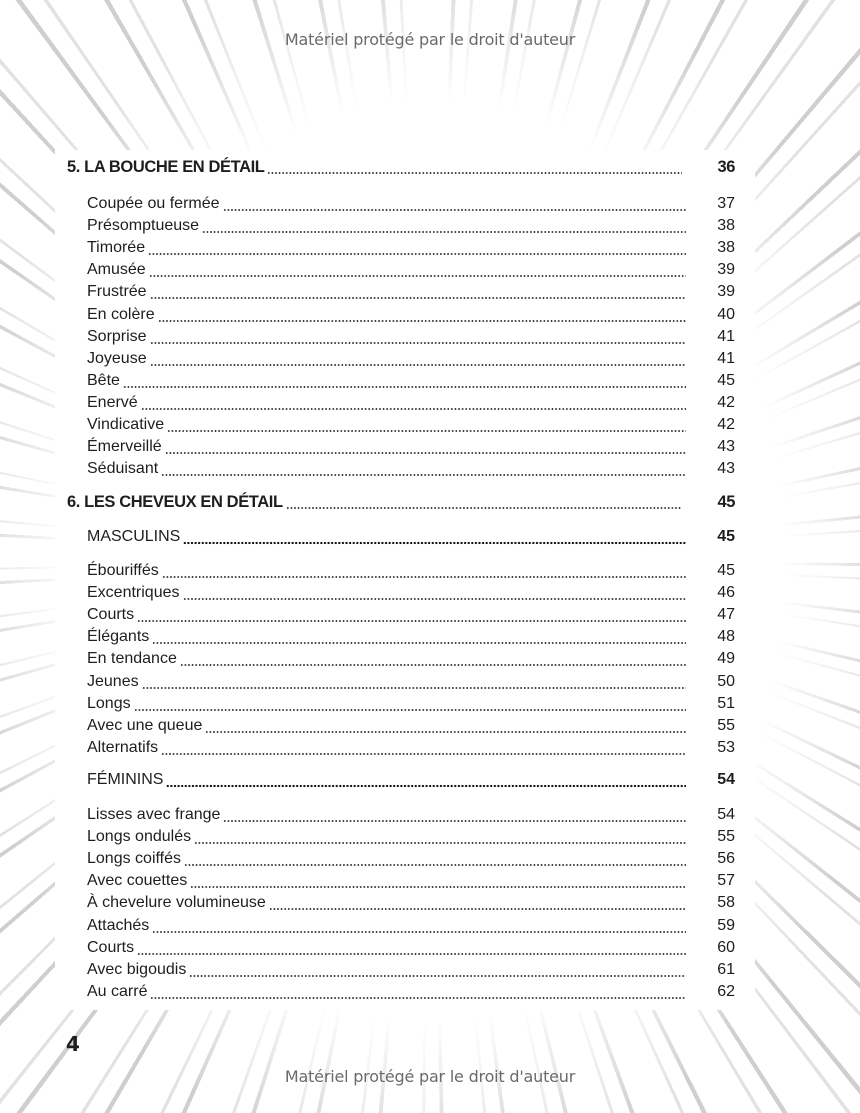 The height and width of the screenshot is (1113, 860). I want to click on toc-entry: Jeunes 50, so click(430, 684).